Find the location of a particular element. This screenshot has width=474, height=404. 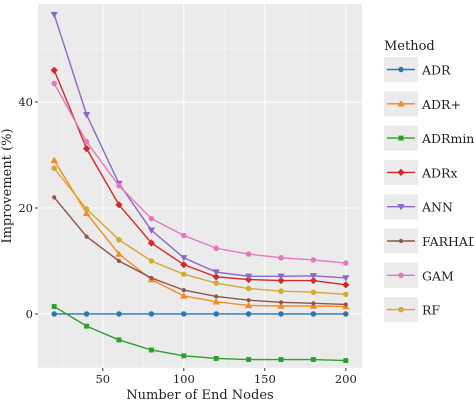

x-tick-label: 150 is located at coordinates (265, 379).